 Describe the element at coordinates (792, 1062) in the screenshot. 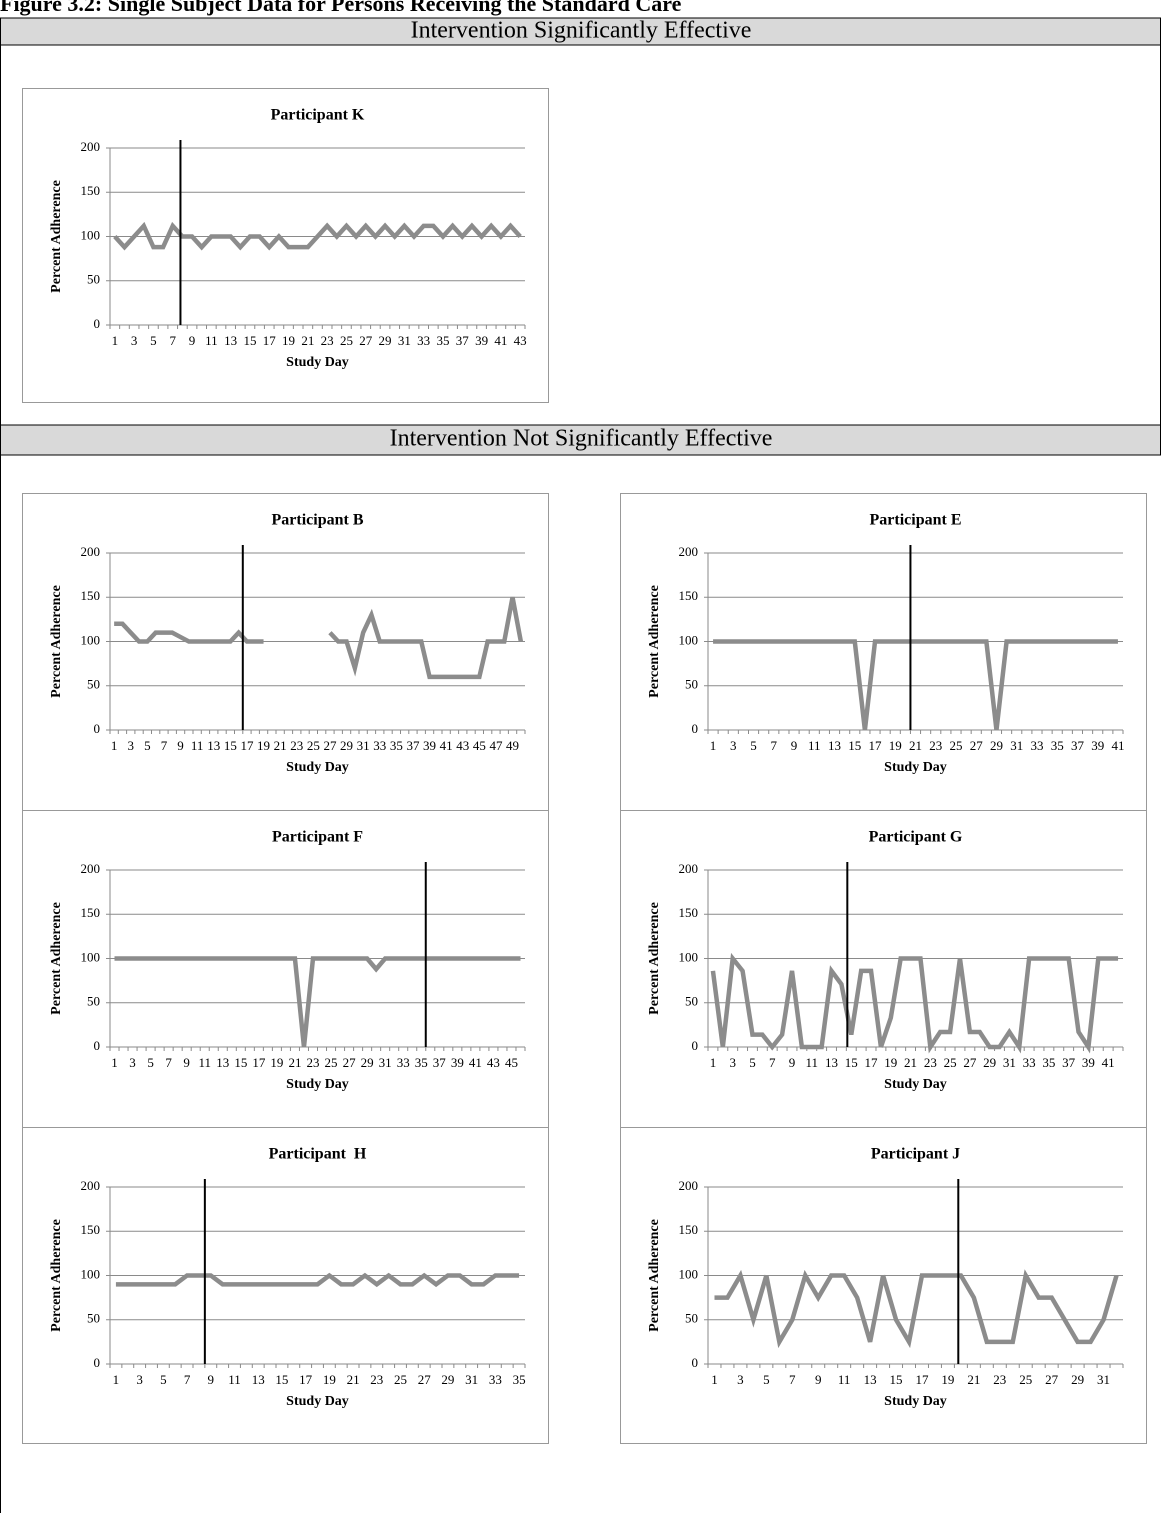

I see `x-tick-label: 9` at that location.